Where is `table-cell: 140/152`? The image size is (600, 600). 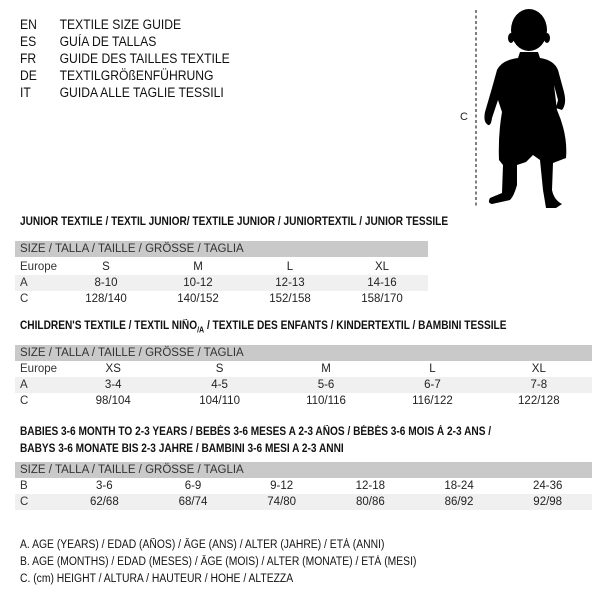
table-cell: 140/152 is located at coordinates (198, 299).